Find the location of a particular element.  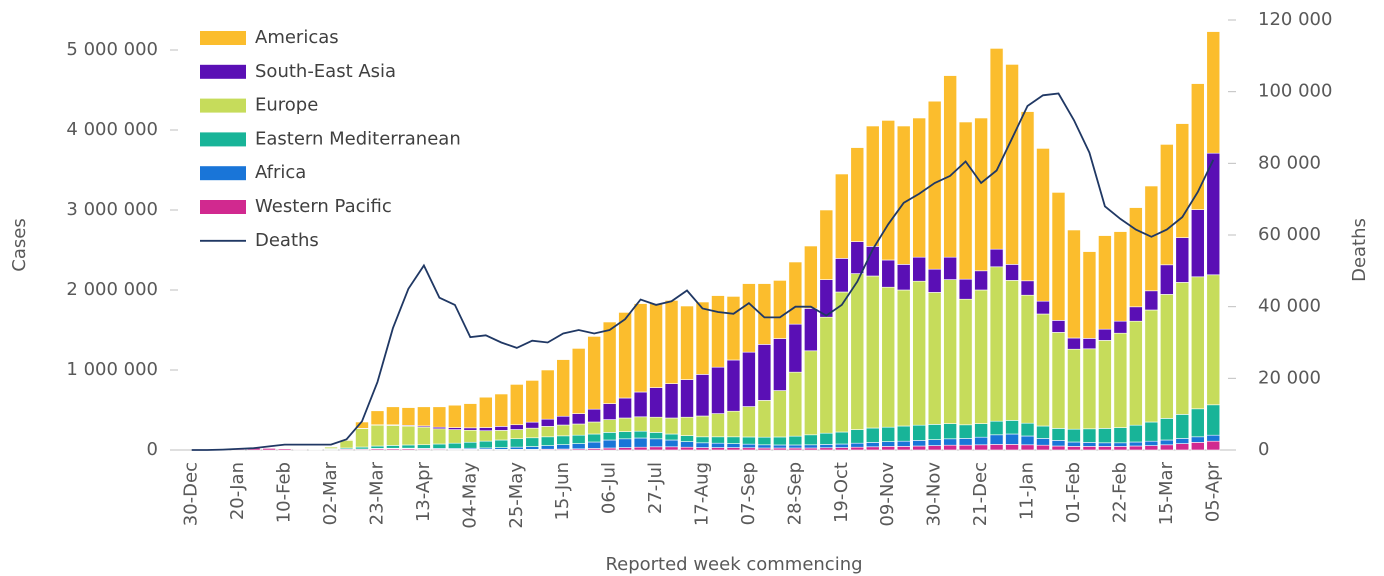

x-tick-label: 21-Dec is located at coordinates (980, 494).